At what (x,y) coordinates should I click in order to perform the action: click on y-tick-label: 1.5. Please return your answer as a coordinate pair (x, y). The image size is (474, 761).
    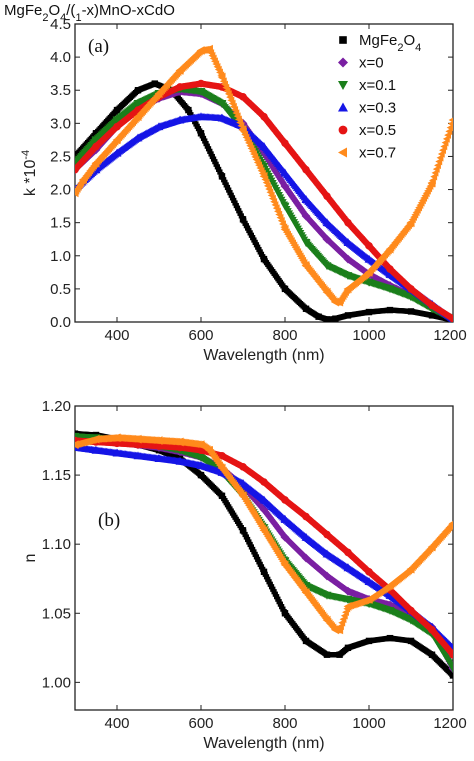
    Looking at the image, I should click on (60, 223).